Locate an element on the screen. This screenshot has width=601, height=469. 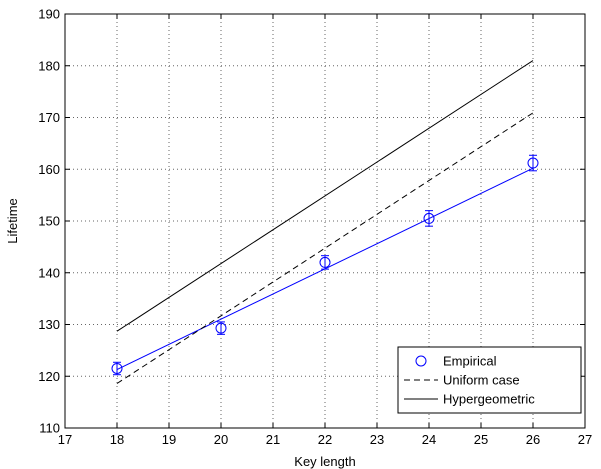
y-tick-label: 190 is located at coordinates (49, 14).